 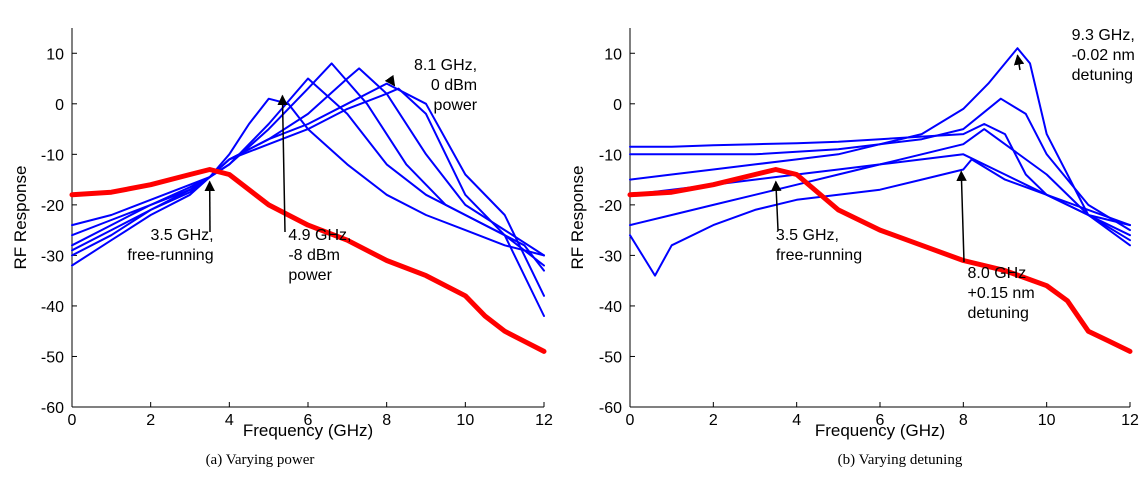 I want to click on series-line-injected, so click(x=880, y=217).